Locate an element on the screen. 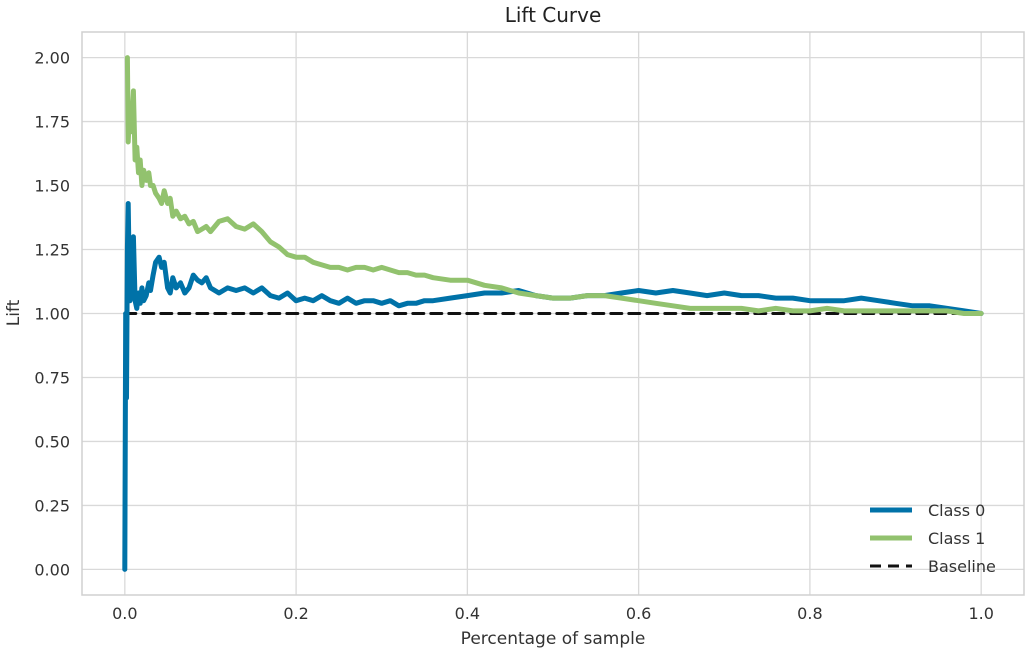 This screenshot has height=655, width=1036. legend-label: Baseline is located at coordinates (962, 566).